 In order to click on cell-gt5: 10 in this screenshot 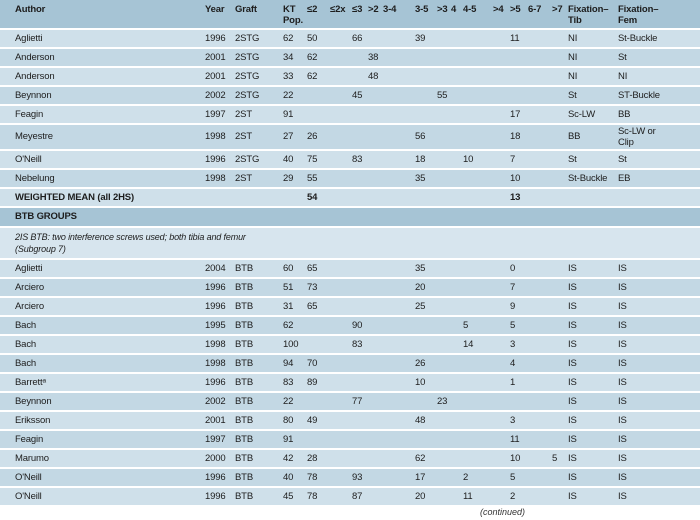, I will do `click(519, 179)`.